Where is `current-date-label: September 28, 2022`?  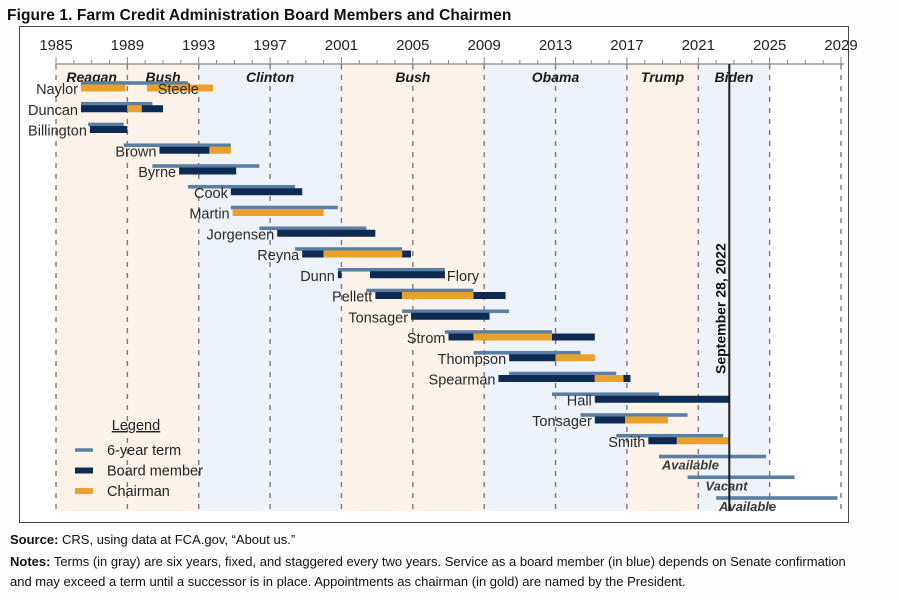 current-date-label: September 28, 2022 is located at coordinates (720, 308).